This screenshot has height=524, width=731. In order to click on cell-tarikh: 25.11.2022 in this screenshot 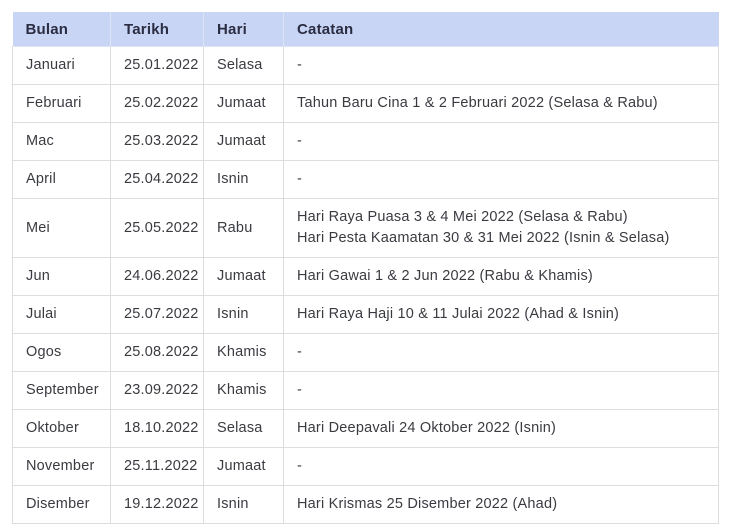, I will do `click(157, 467)`.